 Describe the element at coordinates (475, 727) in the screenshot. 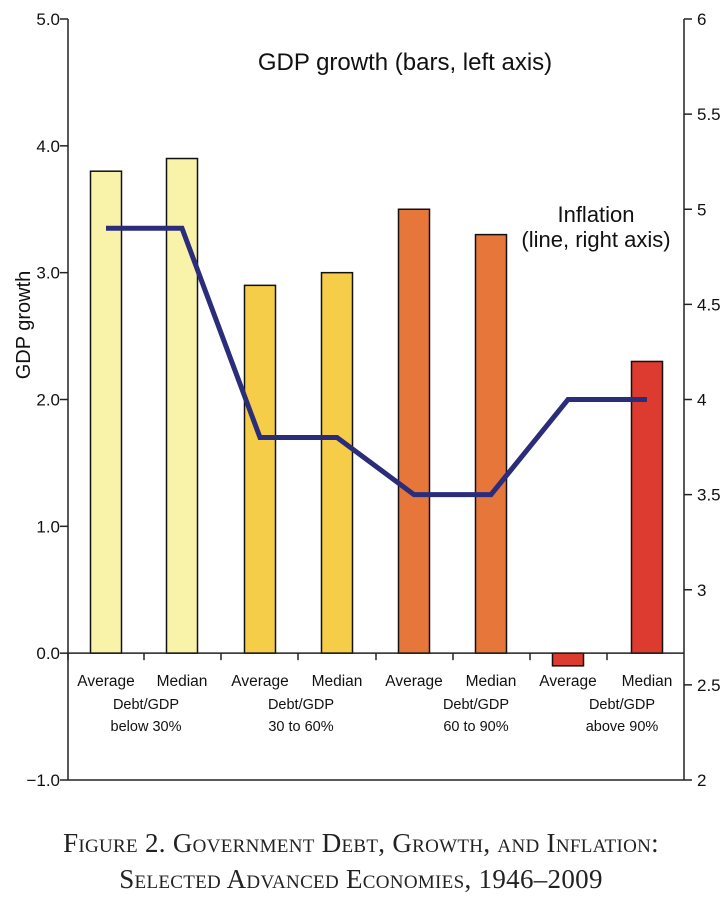

I see `group-label-line2: 60 to 90%` at that location.